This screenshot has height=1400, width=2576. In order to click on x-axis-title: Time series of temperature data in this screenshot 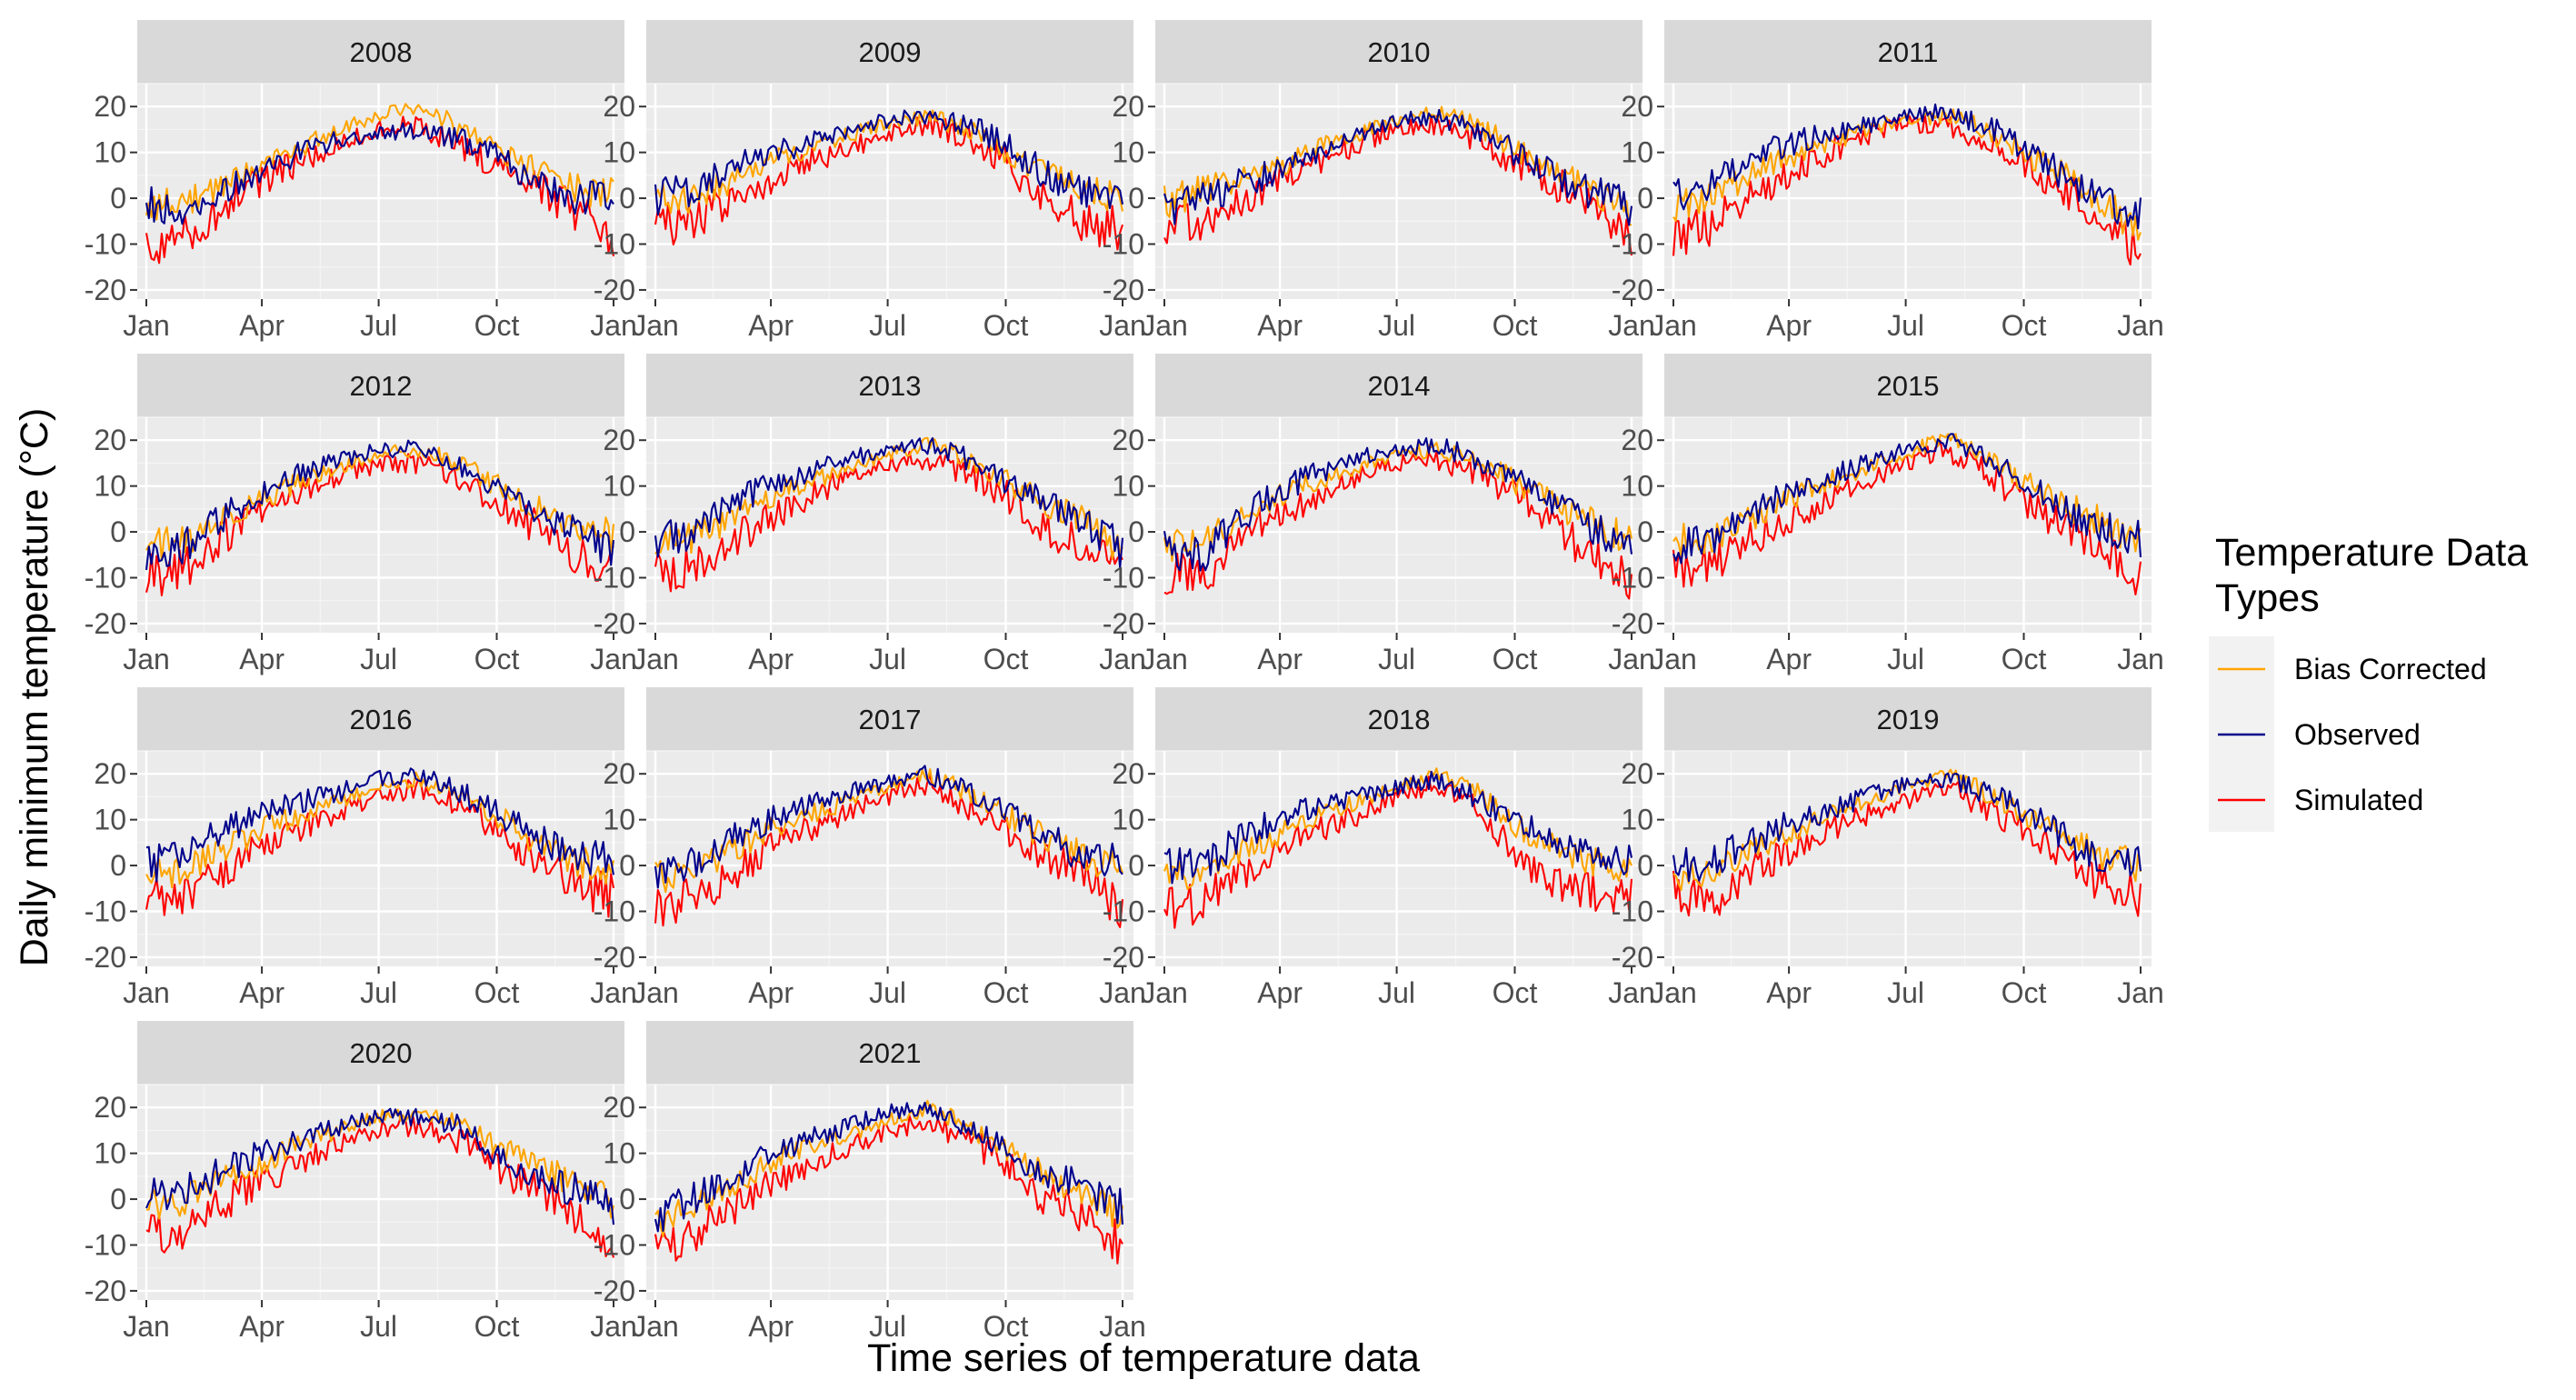, I will do `click(1143, 1358)`.